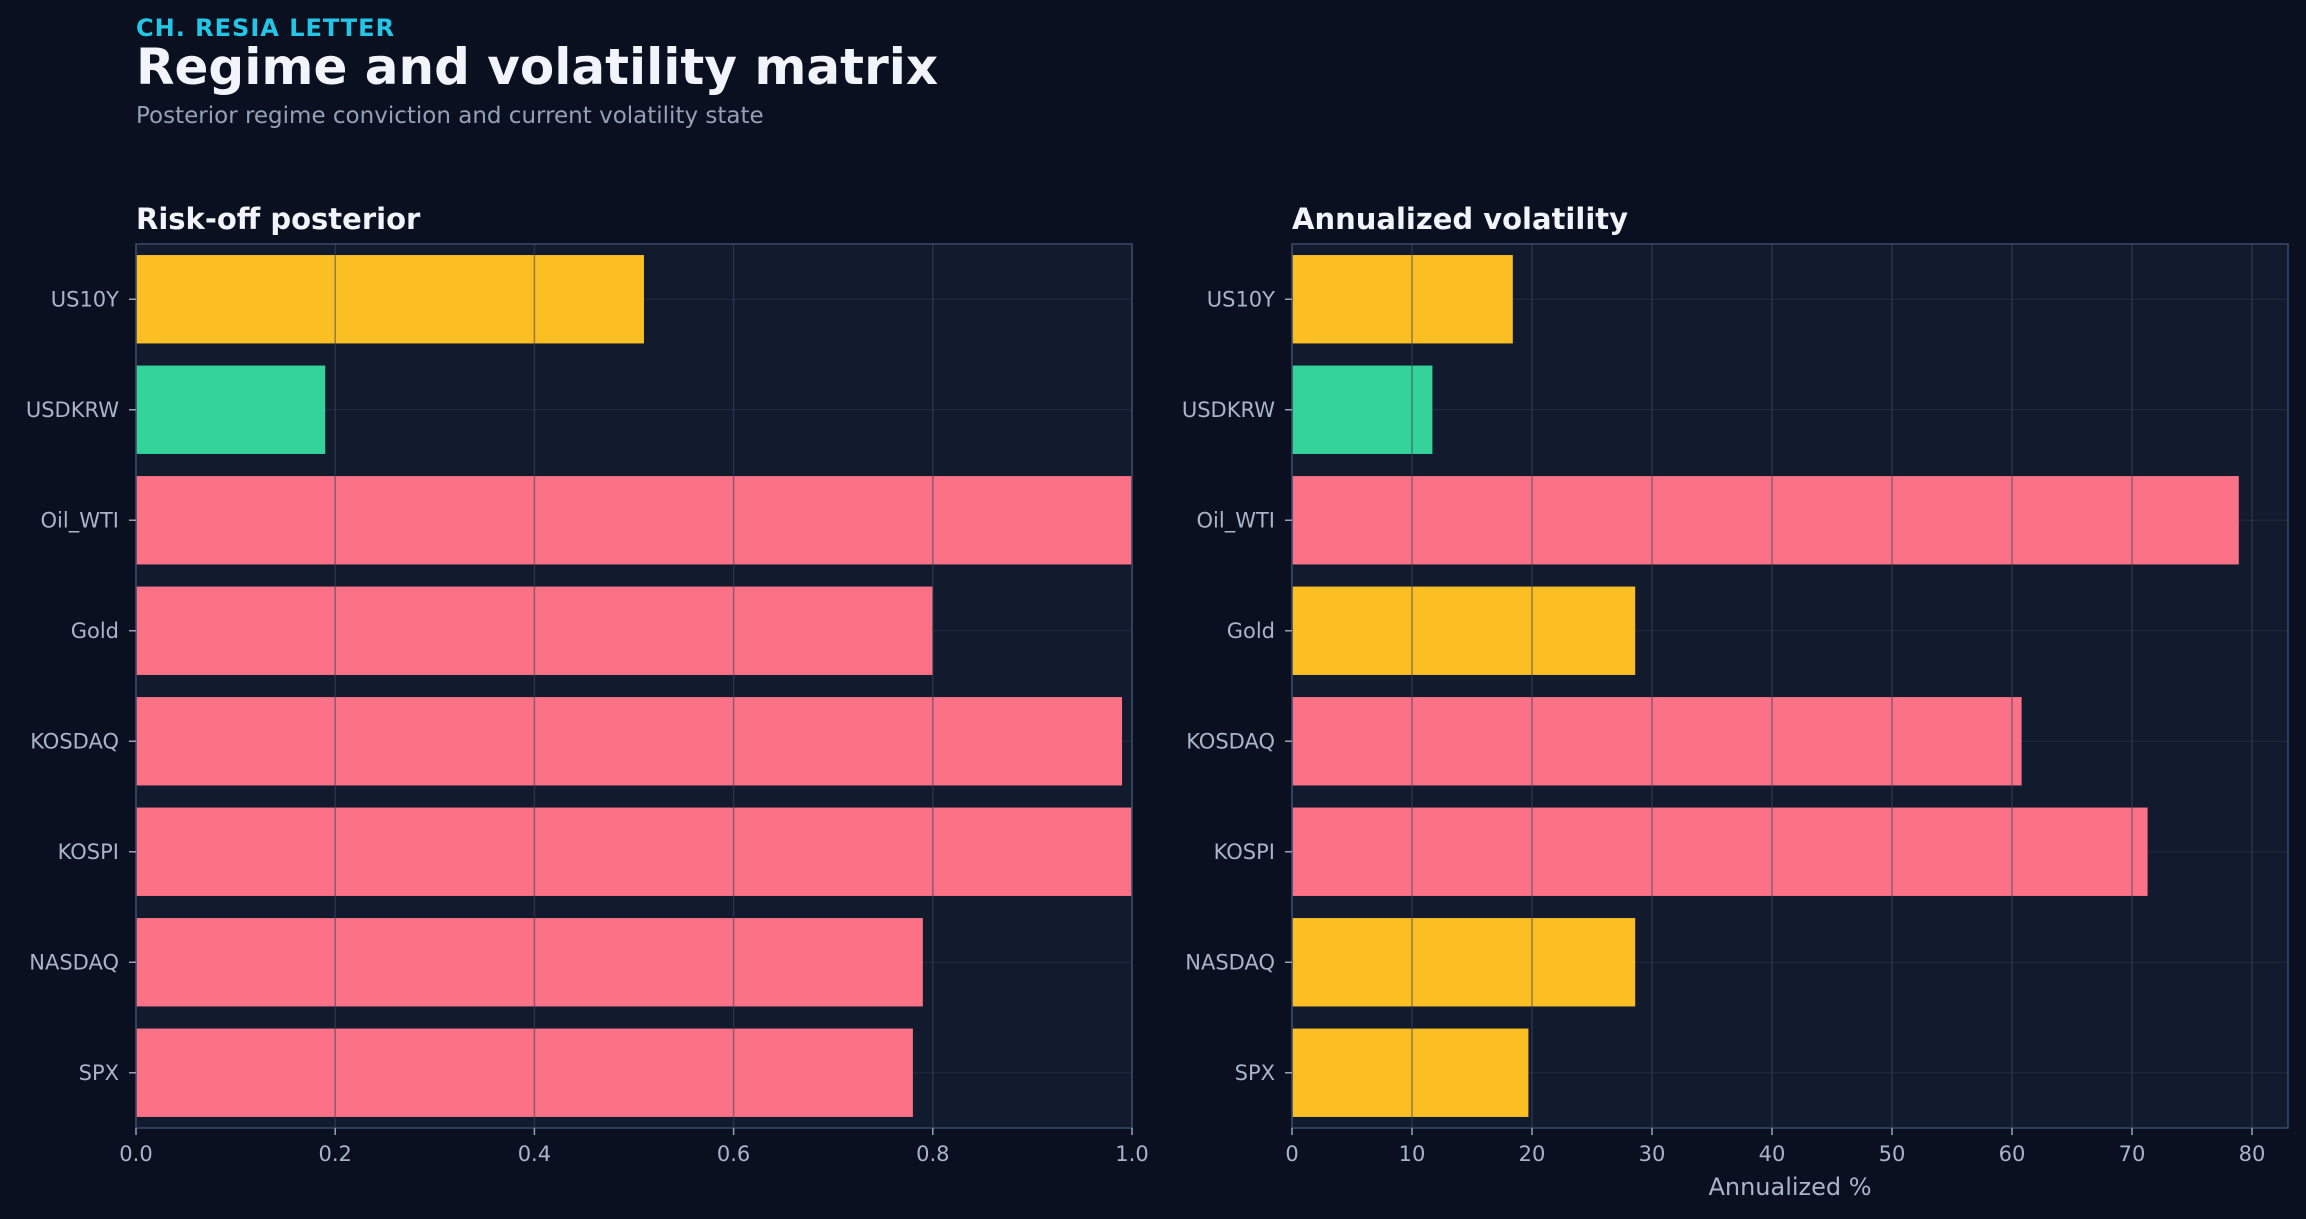  Describe the element at coordinates (1652, 1154) in the screenshot. I see `x-tick-label: 30` at that location.